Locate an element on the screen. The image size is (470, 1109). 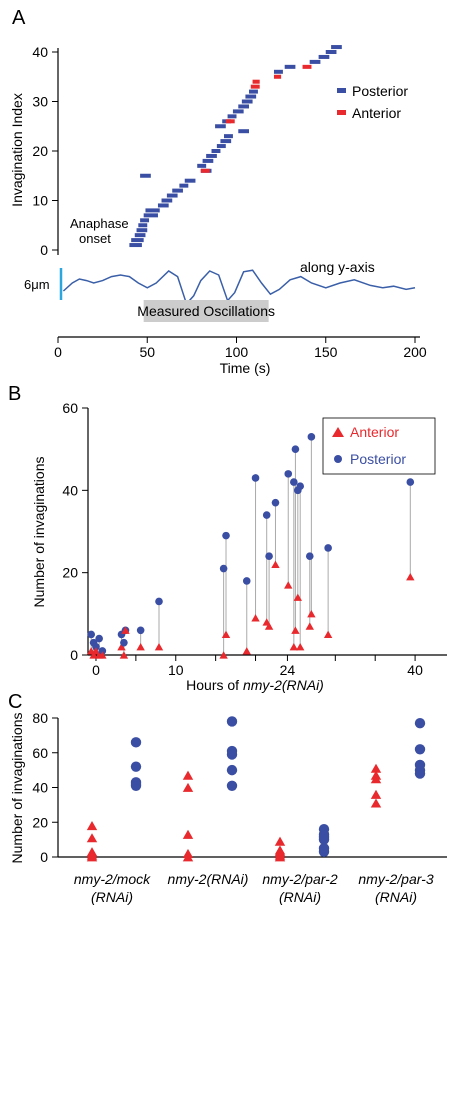
a-x-tick-label: 200 is located at coordinates (415, 352).